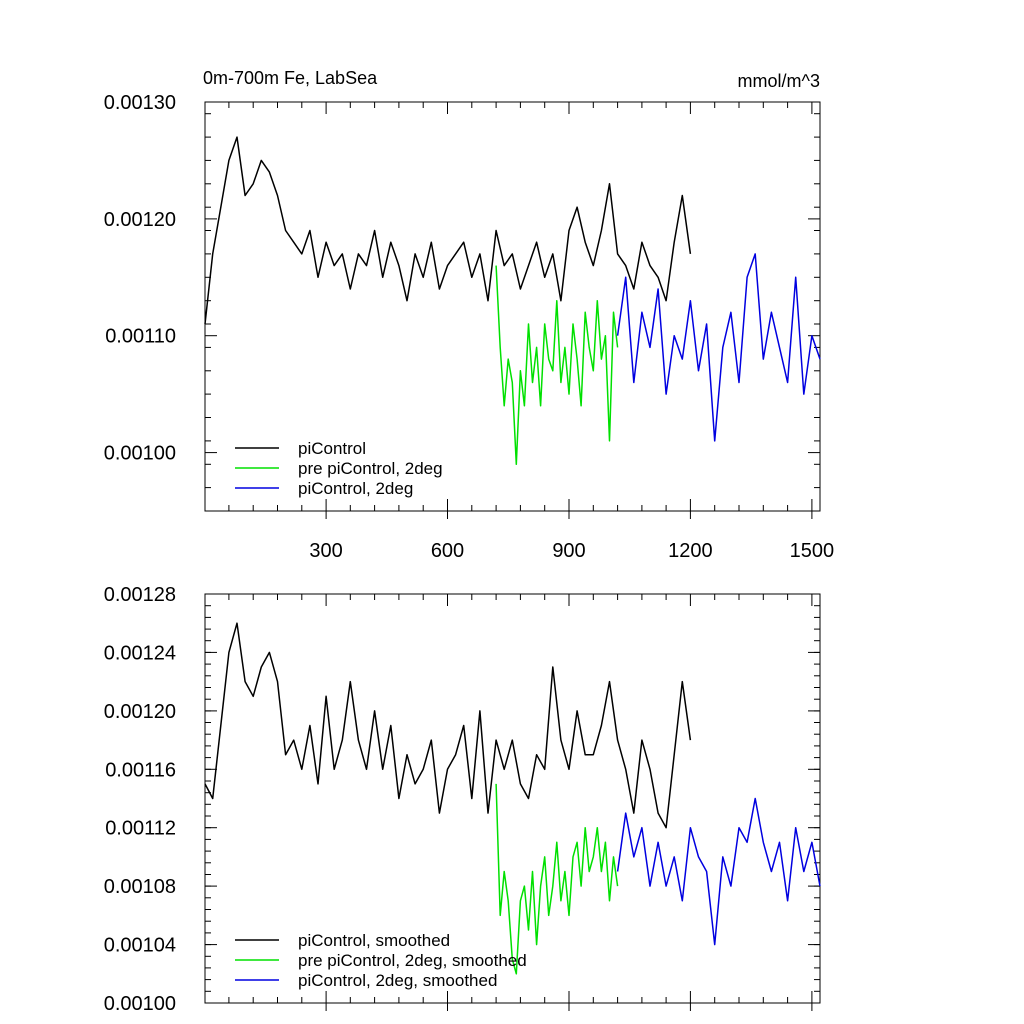  I want to click on y-tick-label: 0.00112, so click(140, 829).